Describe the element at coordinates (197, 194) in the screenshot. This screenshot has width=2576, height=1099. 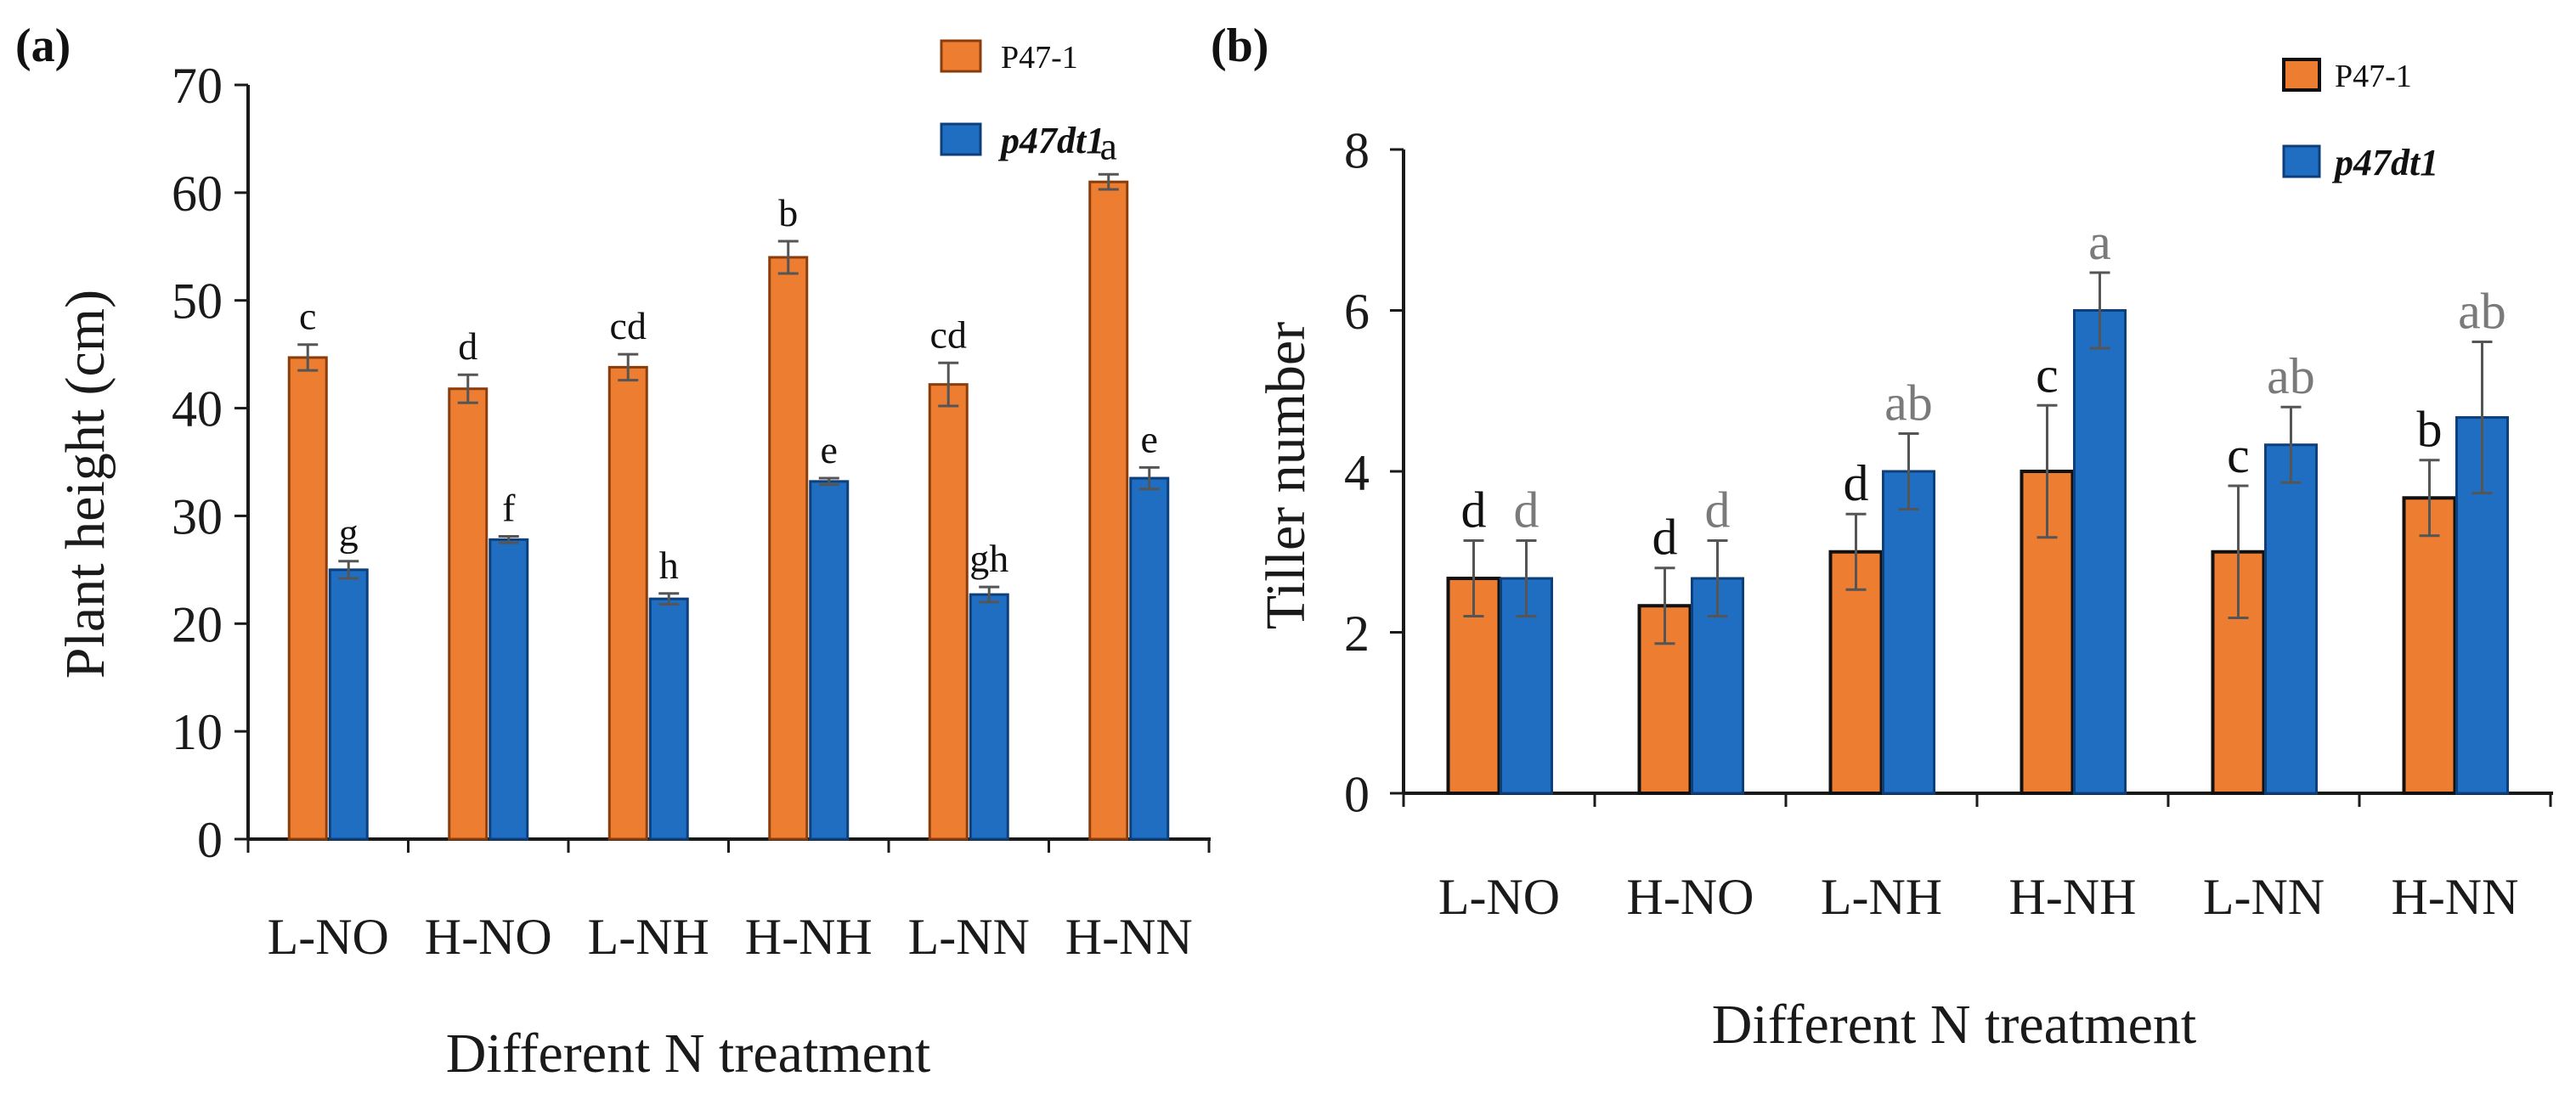
I see `y-tick-label: 60` at that location.